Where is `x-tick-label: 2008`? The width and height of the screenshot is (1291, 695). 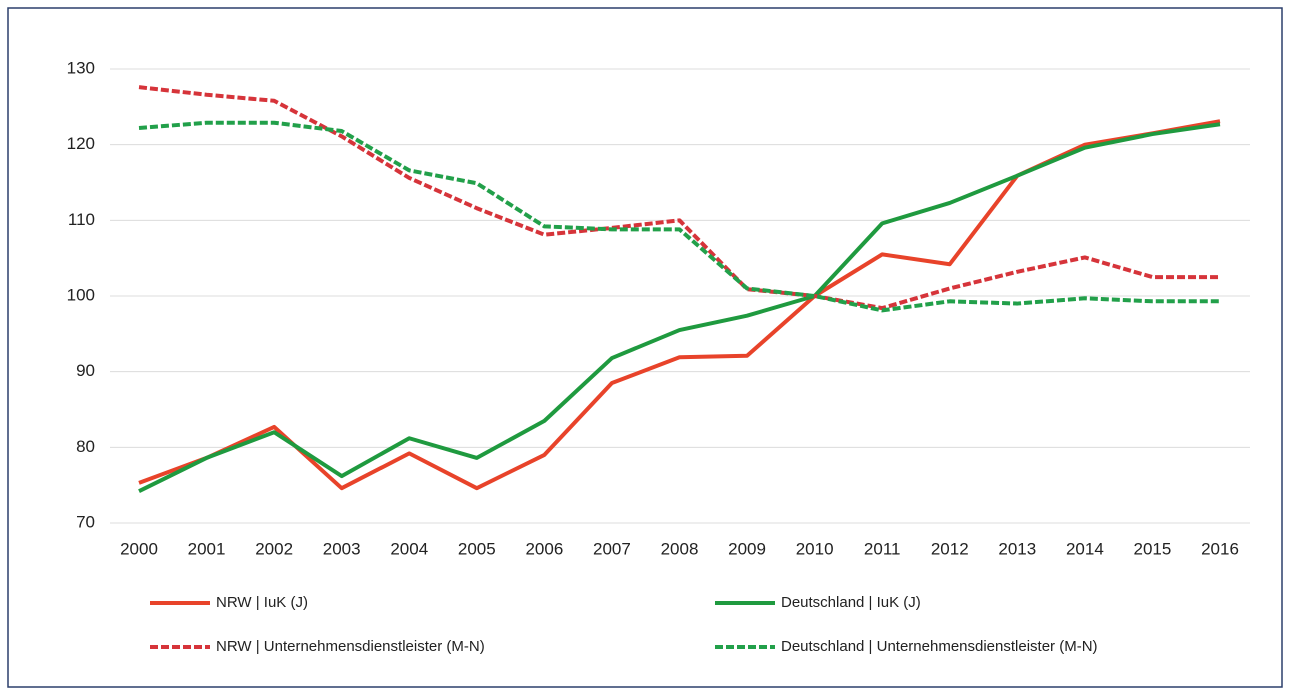 x-tick-label: 2008 is located at coordinates (680, 548).